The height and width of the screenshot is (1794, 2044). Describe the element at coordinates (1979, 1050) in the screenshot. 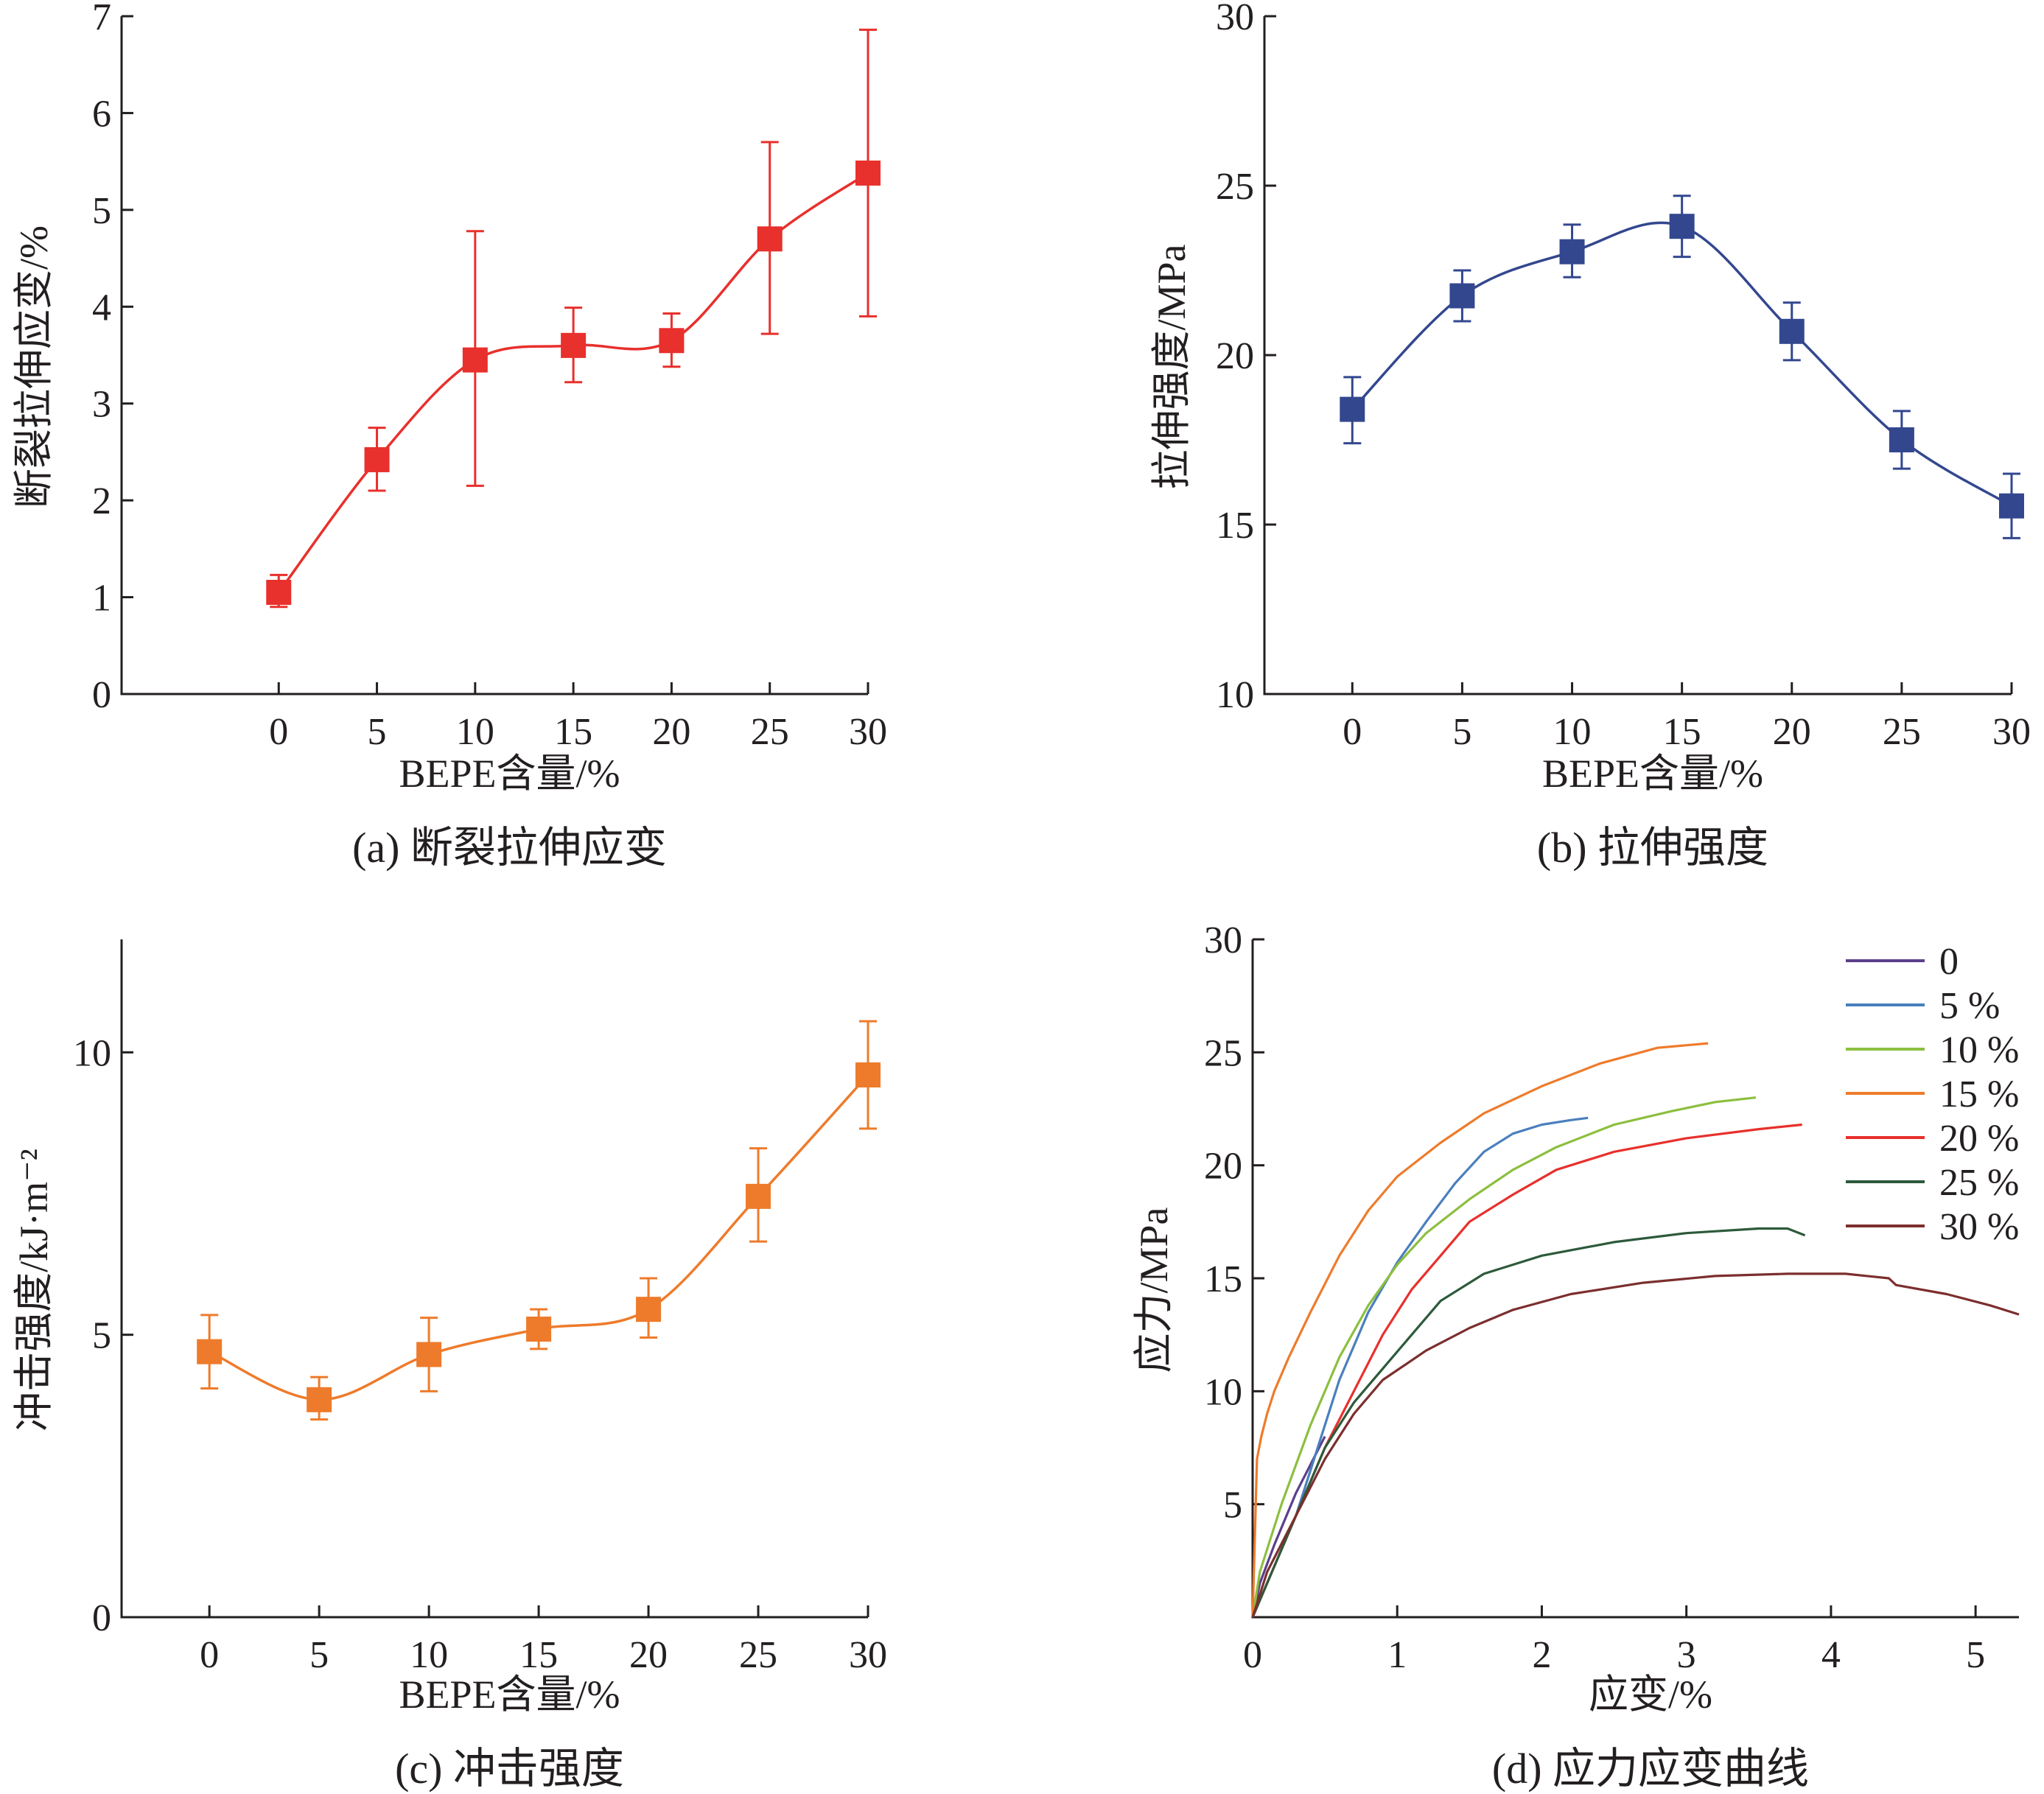

I see `legend-label: 10 %` at that location.